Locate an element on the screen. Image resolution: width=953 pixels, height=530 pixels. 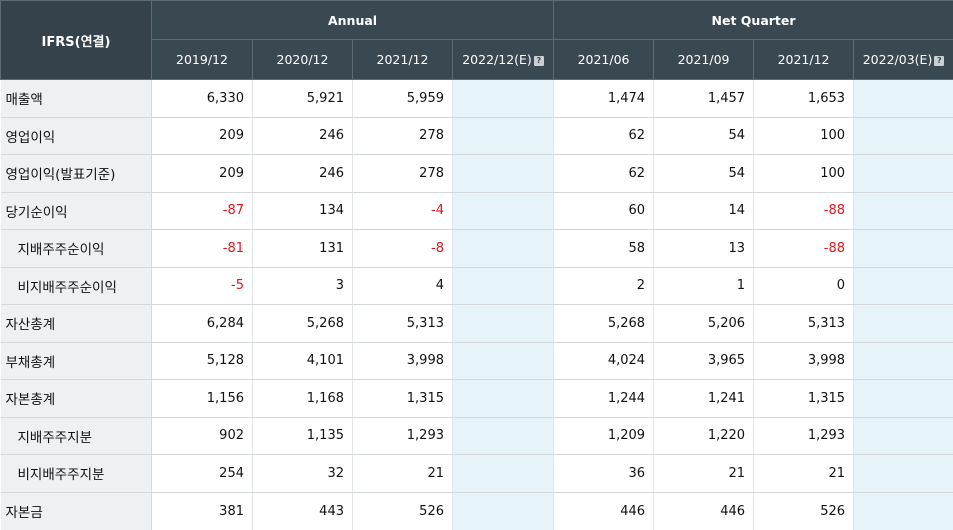
row-label: 자산총계 is located at coordinates (76, 324).